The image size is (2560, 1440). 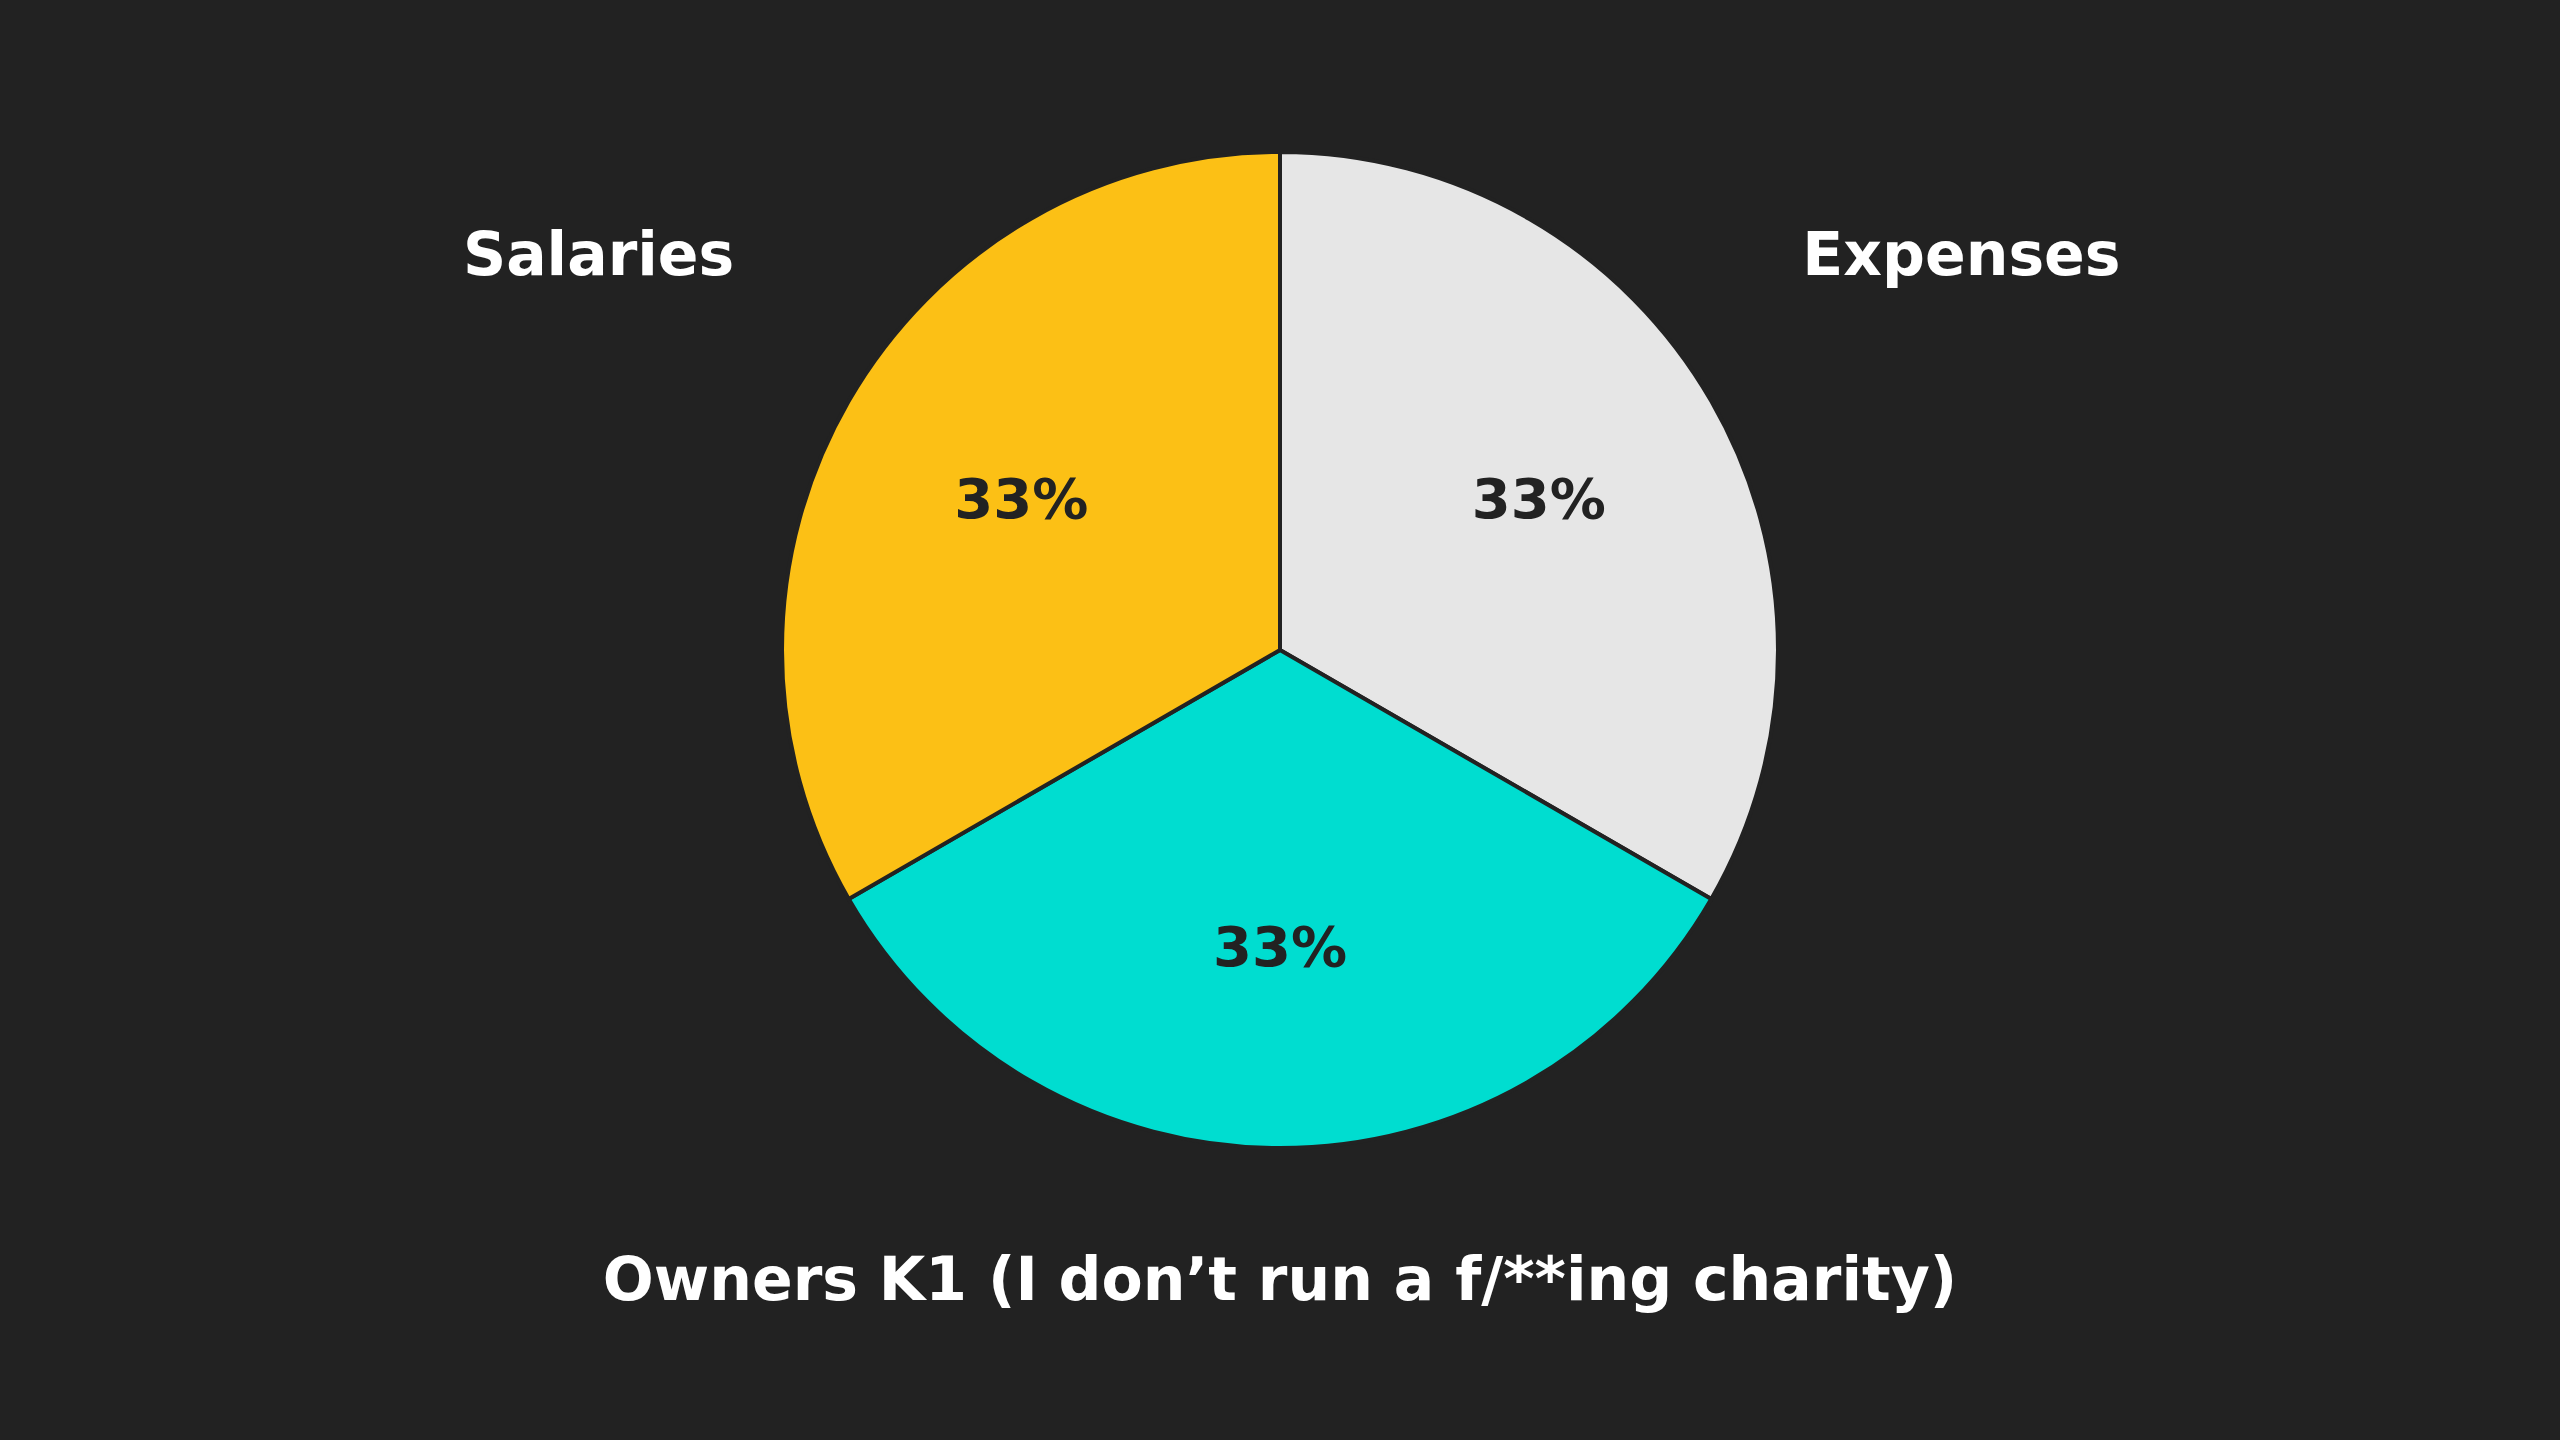 I want to click on slice-label: Owners K1 (I don’t run a f/**ing charity), so click(x=1280, y=1279).